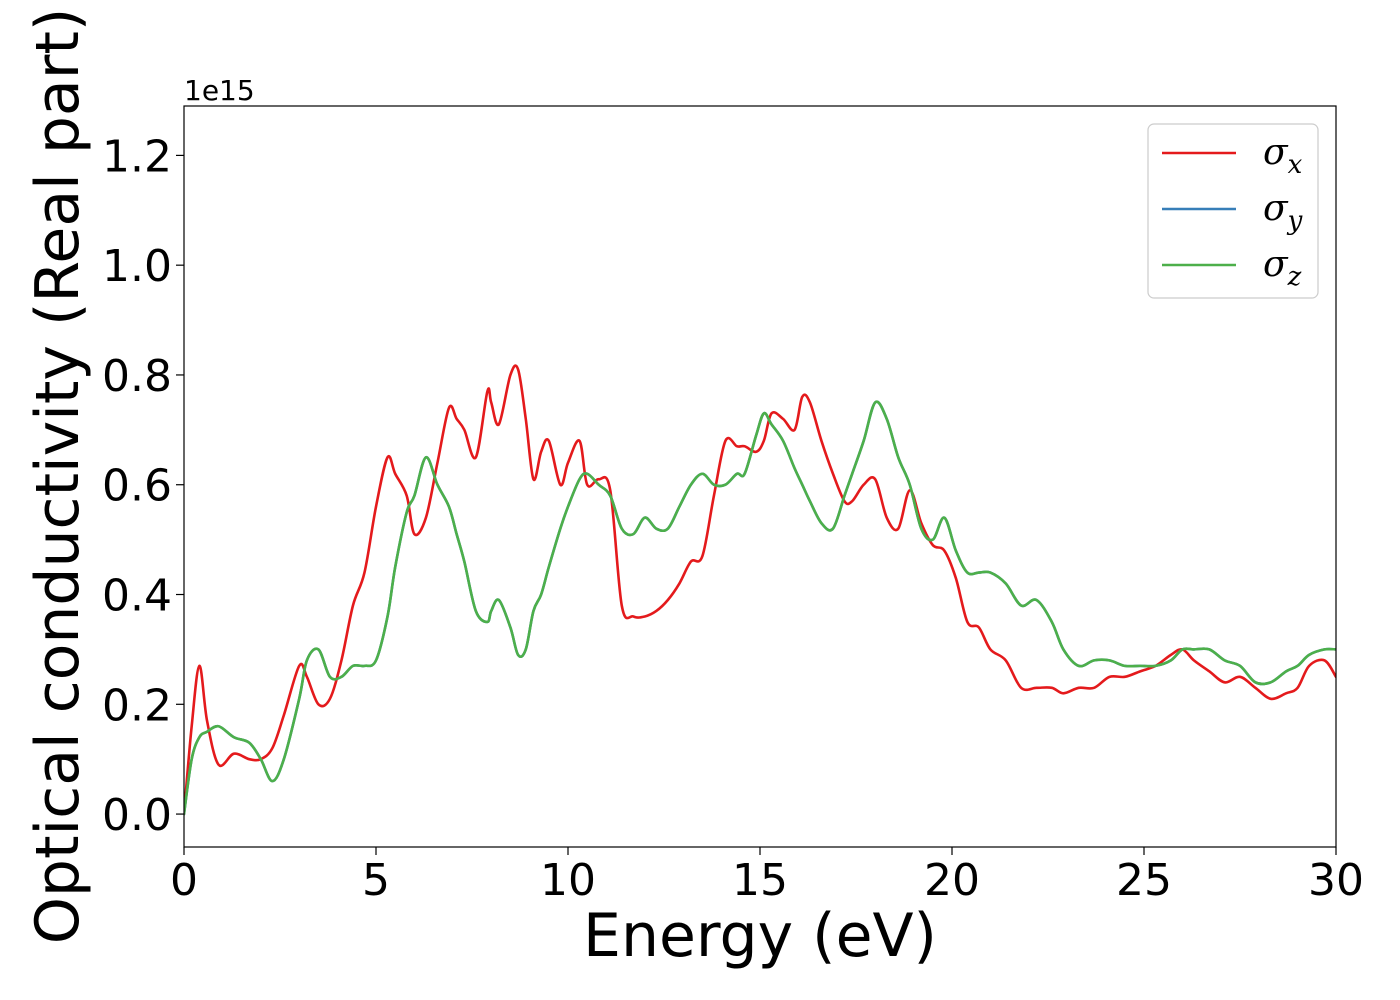 The height and width of the screenshot is (1000, 1400). What do you see at coordinates (952, 880) in the screenshot?
I see `x-tick-label: 20` at bounding box center [952, 880].